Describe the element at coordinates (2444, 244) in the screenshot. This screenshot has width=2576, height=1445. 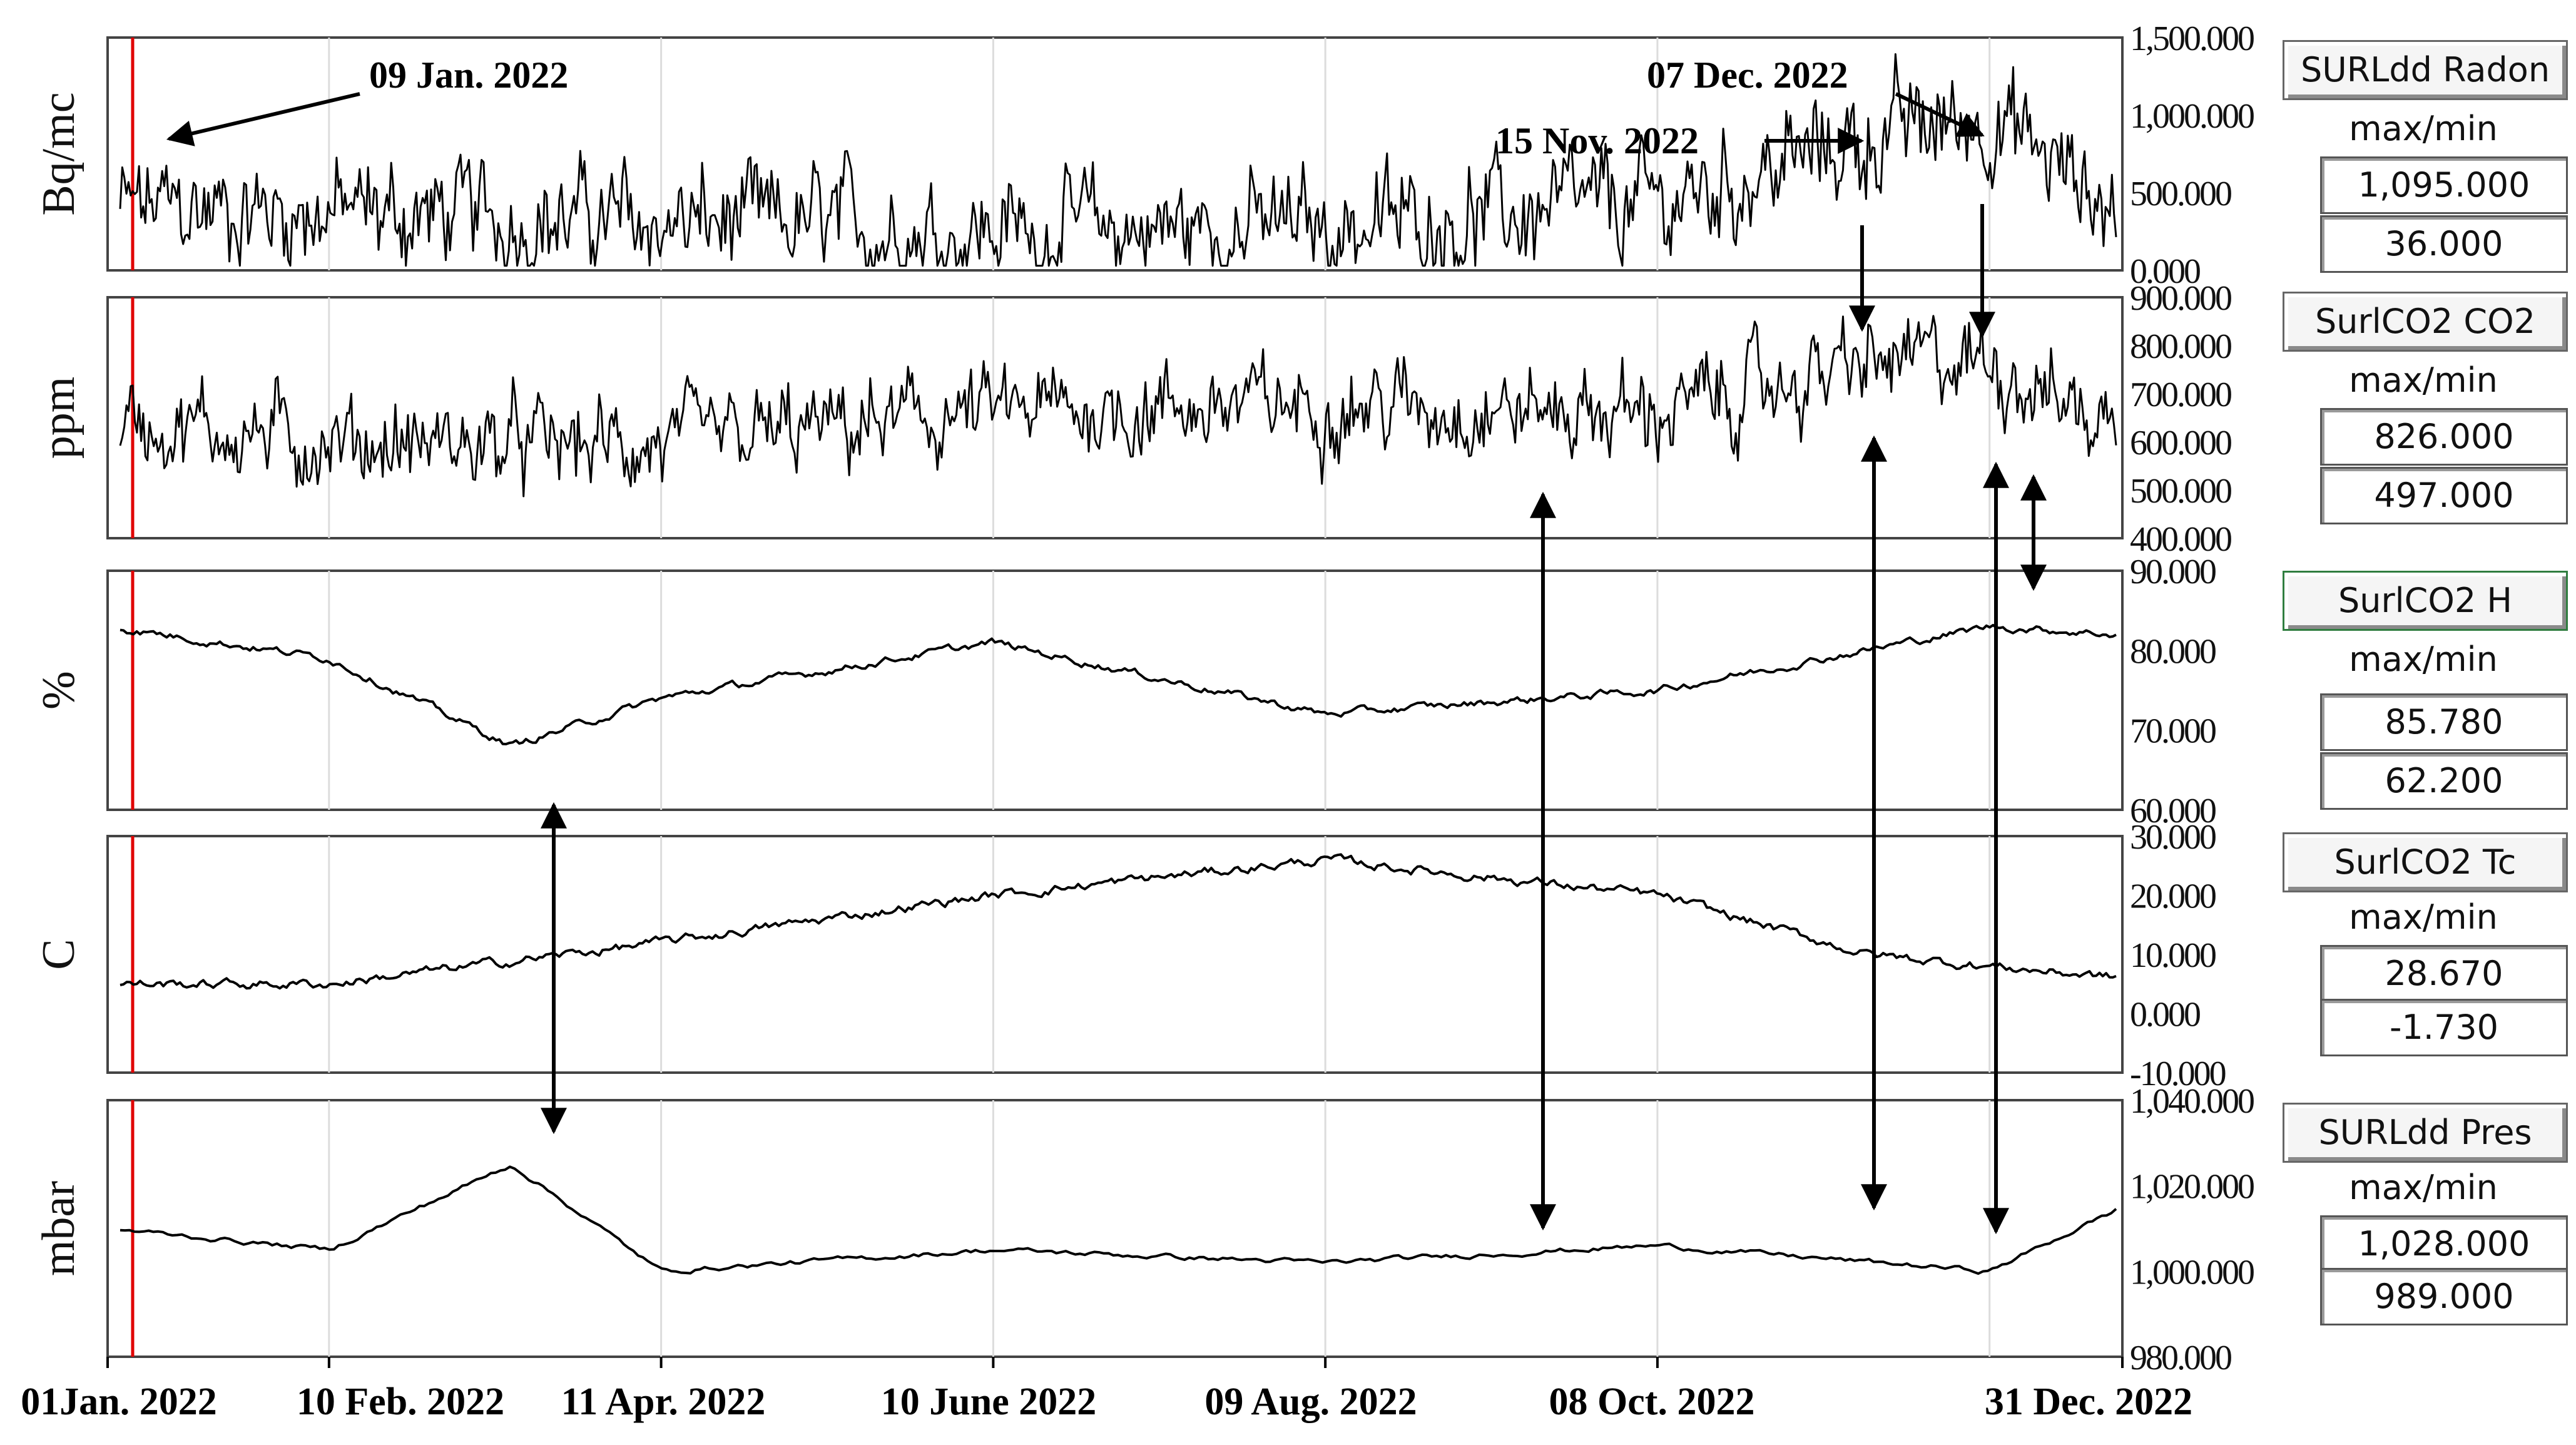
I see `min-value: 36.000` at that location.